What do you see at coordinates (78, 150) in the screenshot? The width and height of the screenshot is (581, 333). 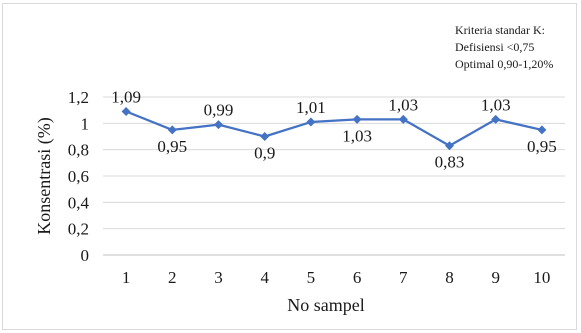 I see `y-tick-label: 0,8` at bounding box center [78, 150].